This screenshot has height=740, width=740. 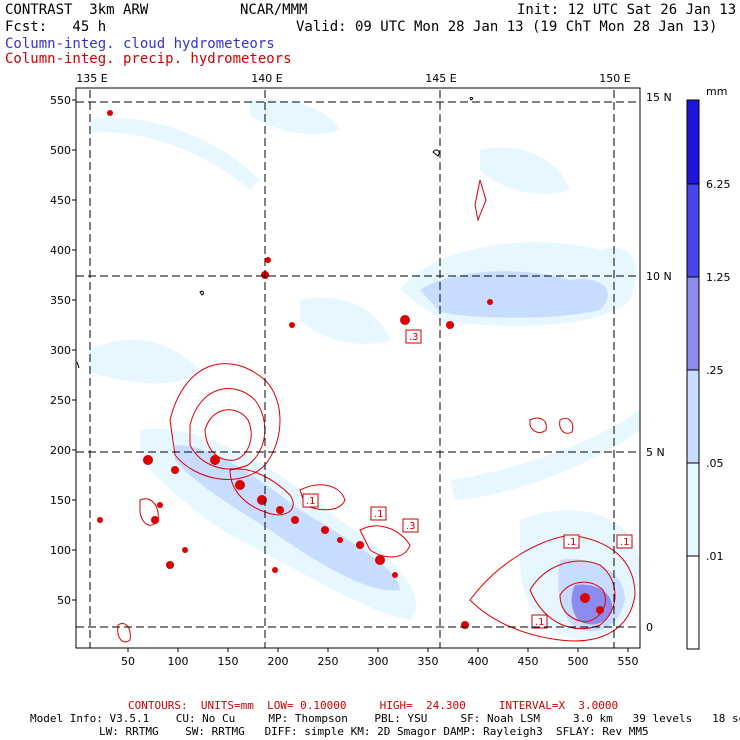 I want to click on cloud-streak-east, so click(x=545, y=455).